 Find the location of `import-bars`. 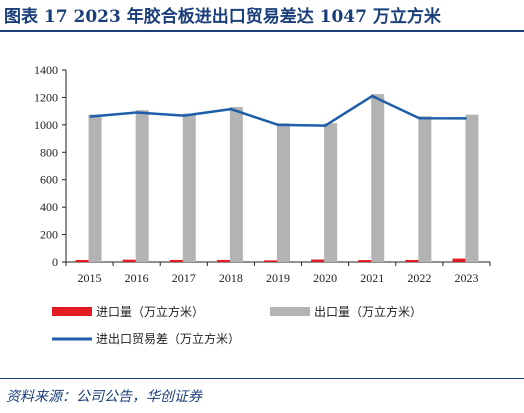

import-bars is located at coordinates (270, 260).